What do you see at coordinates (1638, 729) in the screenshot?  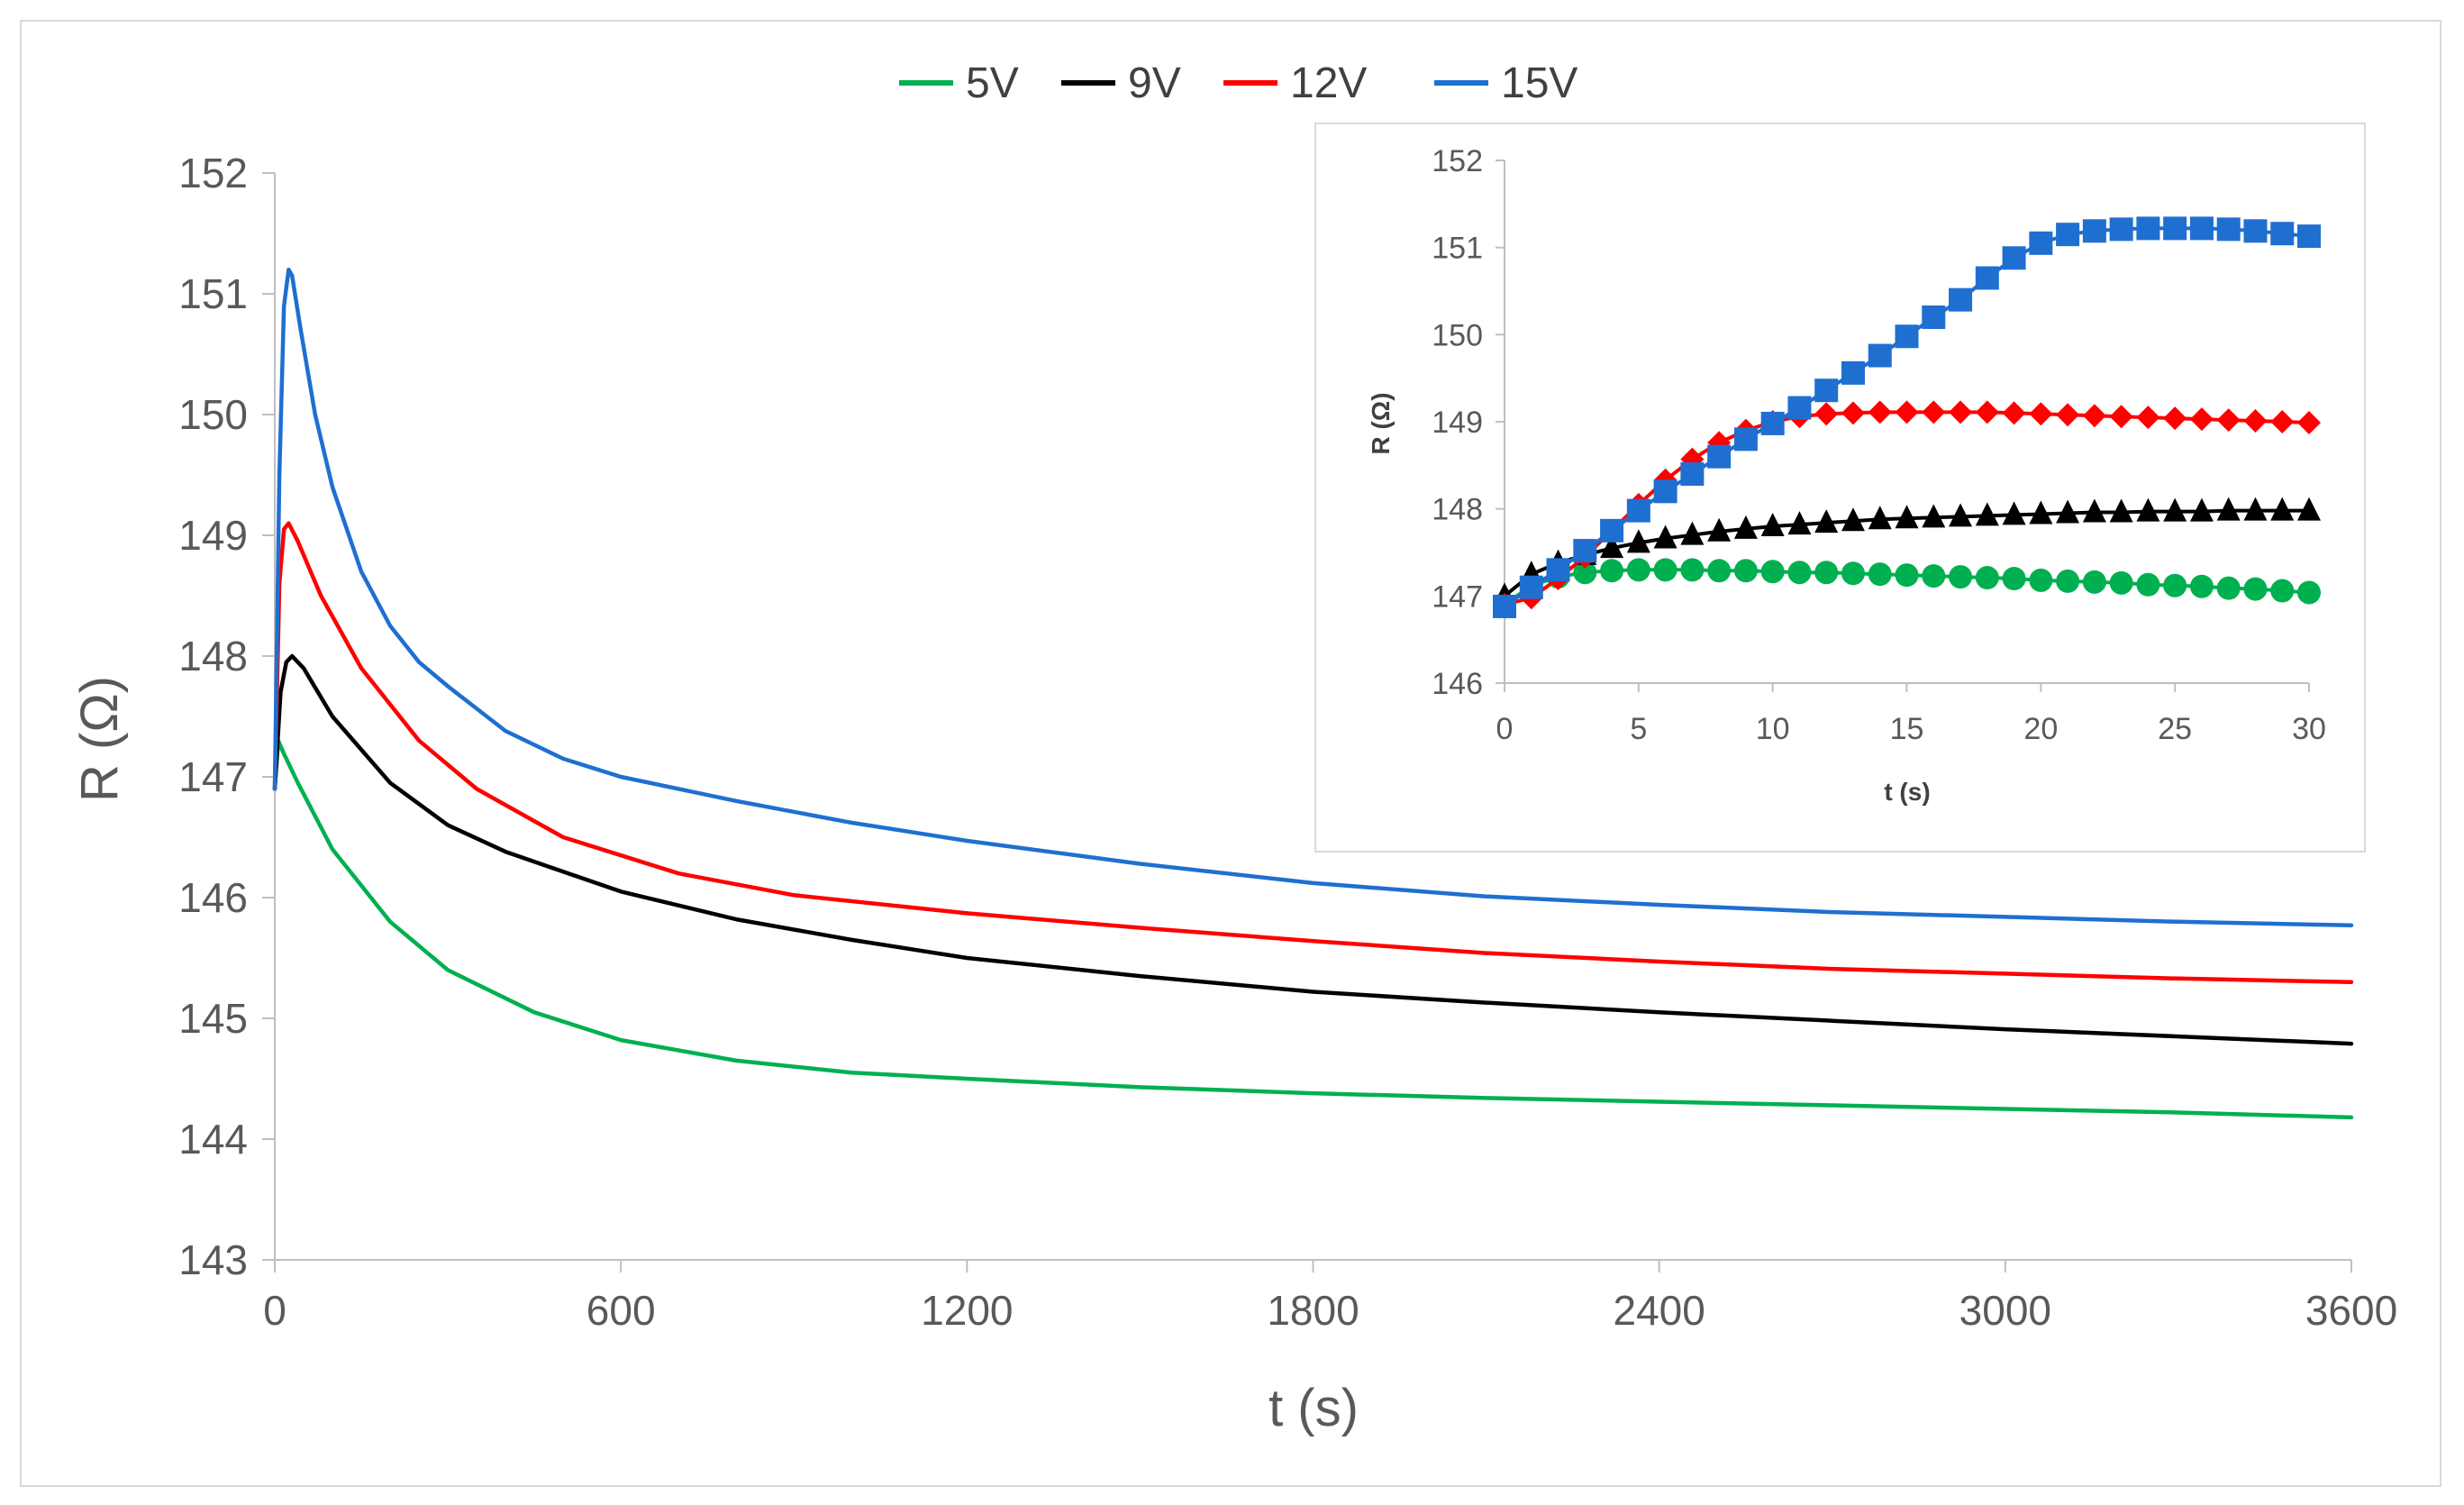 I see `inset-x-tick-label: 5` at bounding box center [1638, 729].